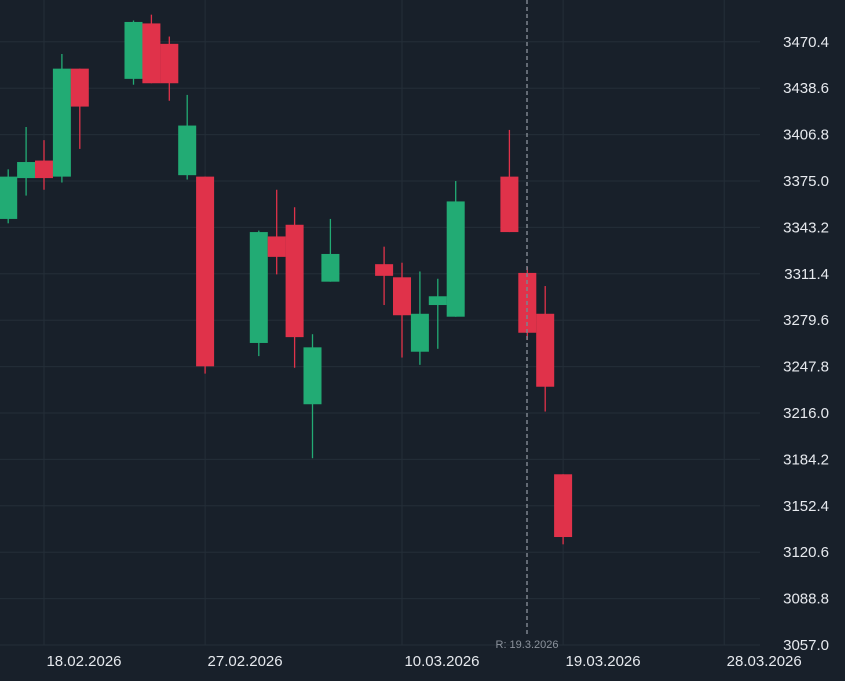  I want to click on date-tick-label: 10.03.2026, so click(441, 661).